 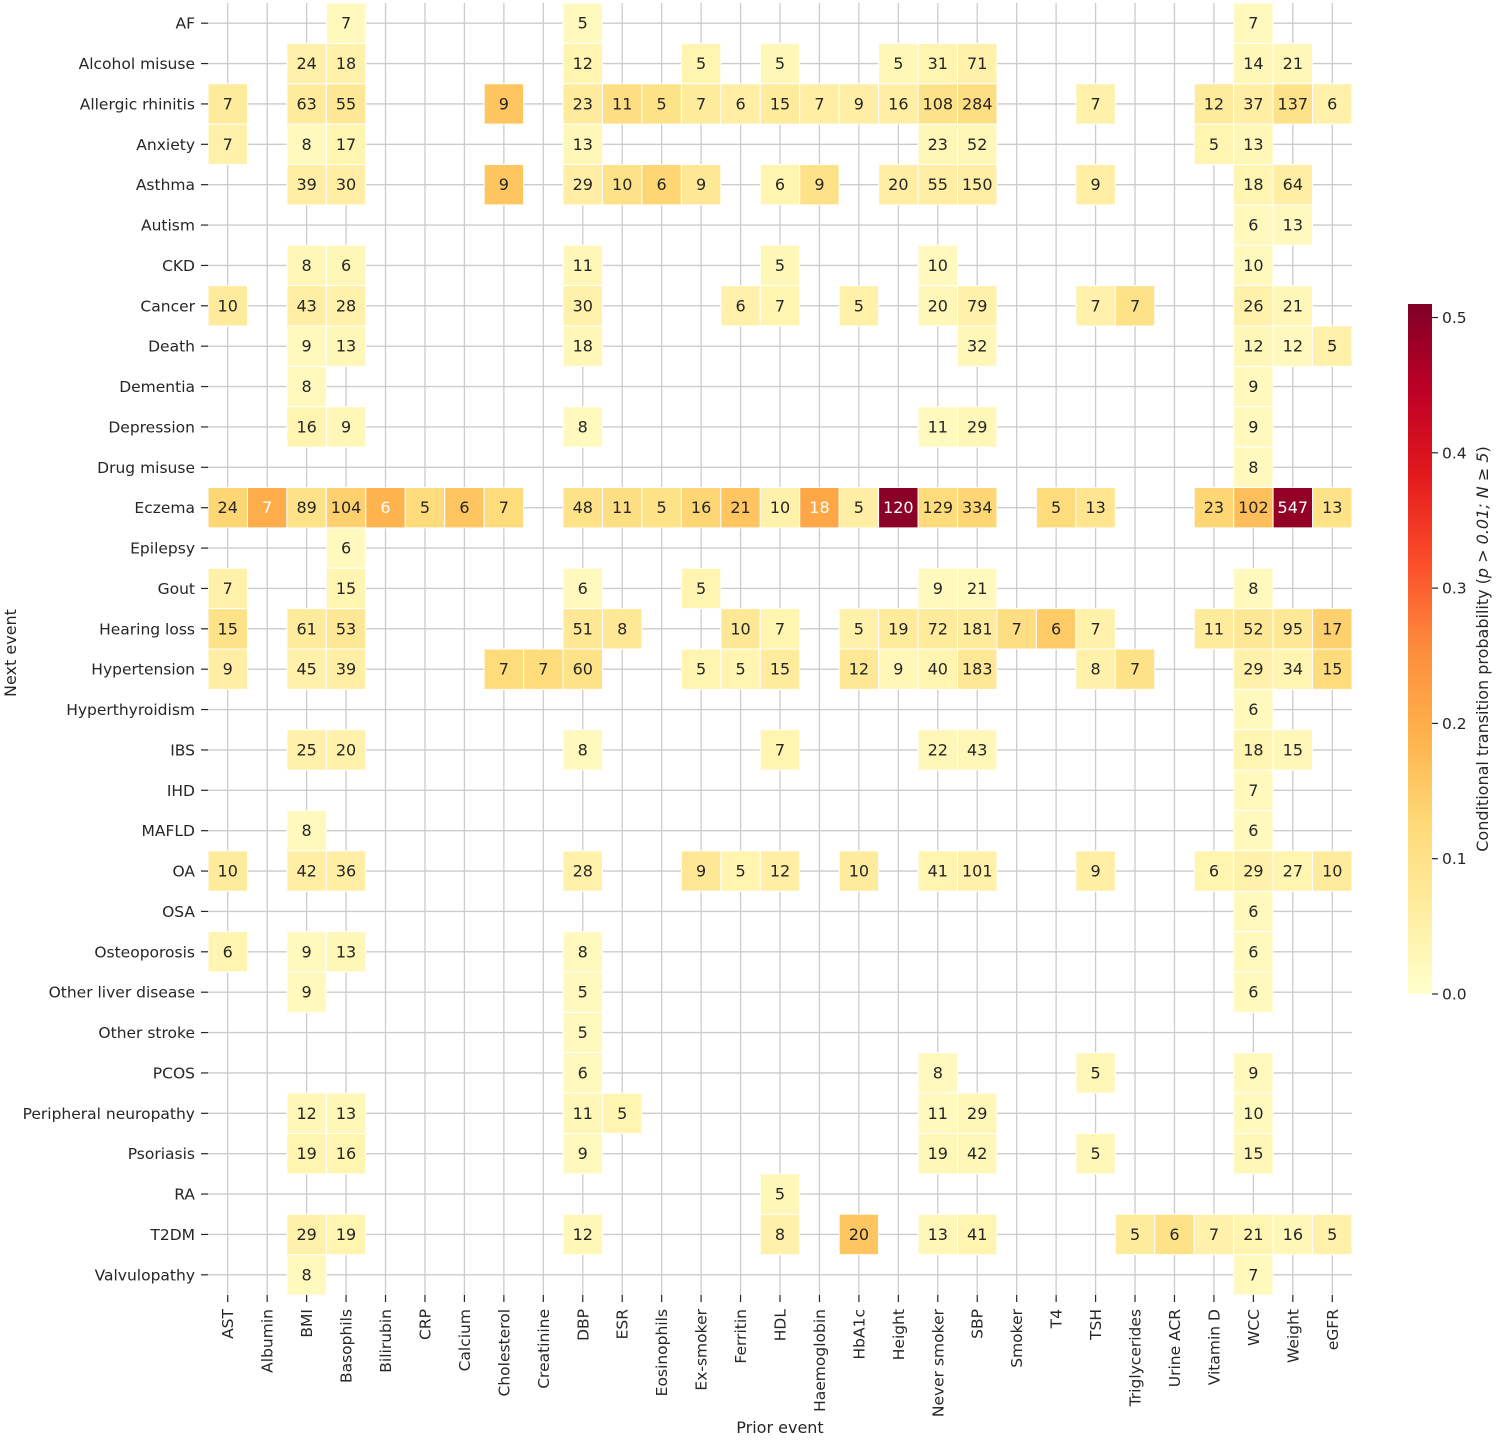 I want to click on cell-count-label: 79, so click(x=977, y=305).